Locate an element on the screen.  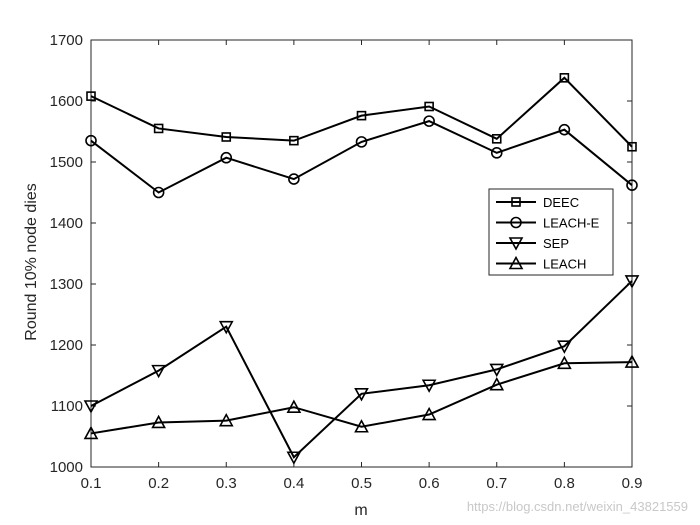
x-tick-label: 0.4 is located at coordinates (293, 483).